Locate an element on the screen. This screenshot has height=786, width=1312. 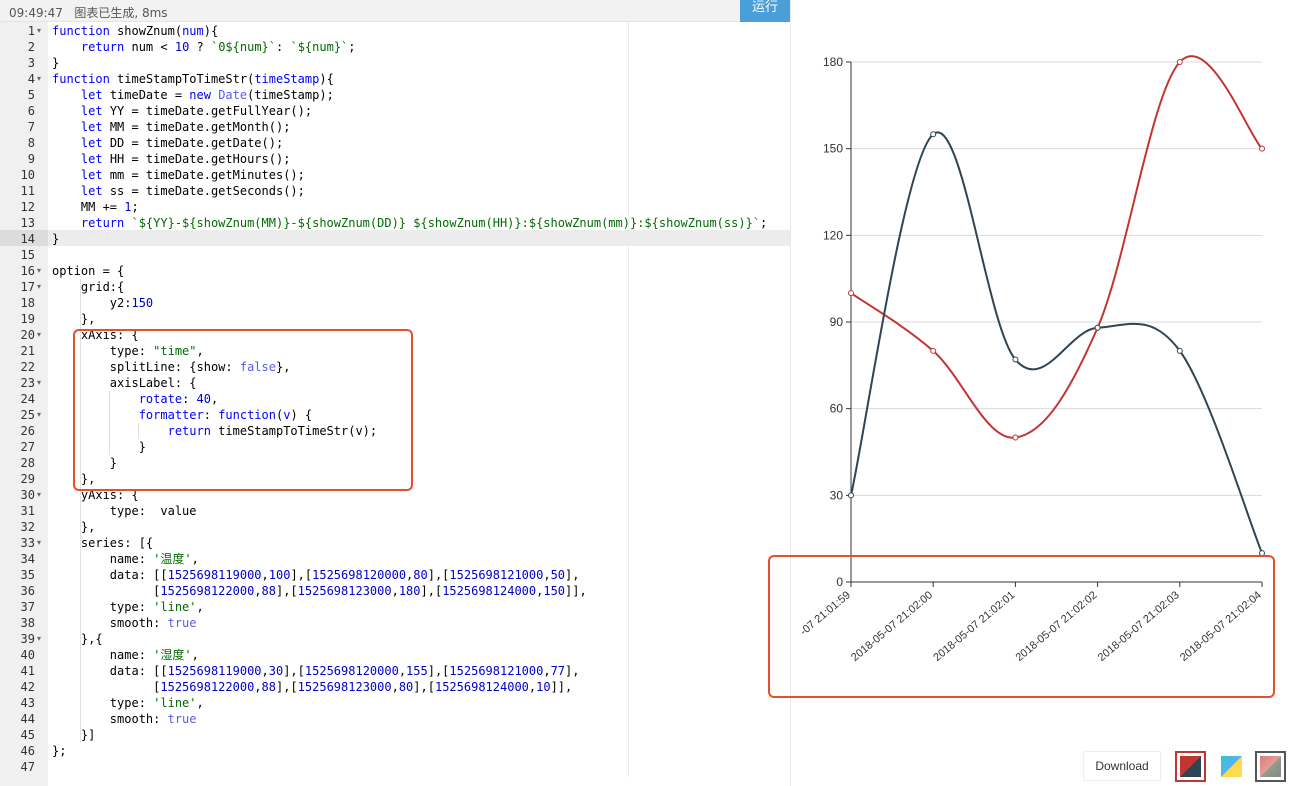
line-number: 41 is located at coordinates (27, 671).